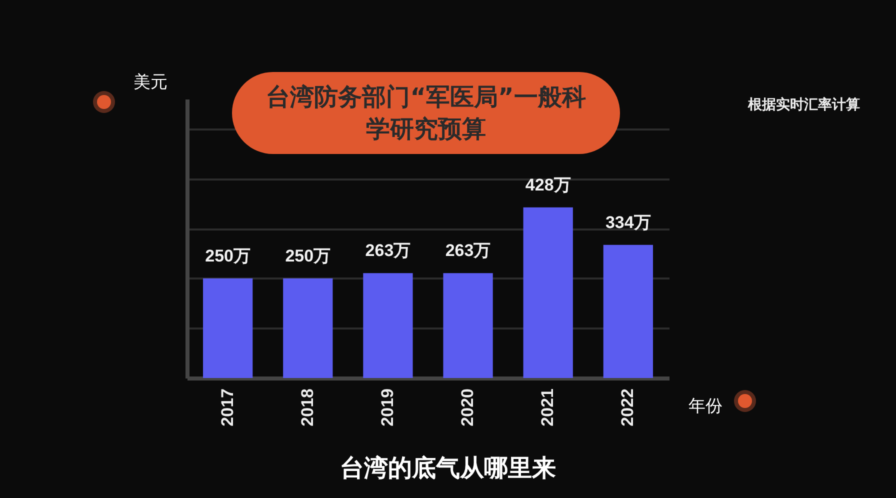 The image size is (896, 498). What do you see at coordinates (705, 406) in the screenshot?
I see `x-axis-title: 年份` at bounding box center [705, 406].